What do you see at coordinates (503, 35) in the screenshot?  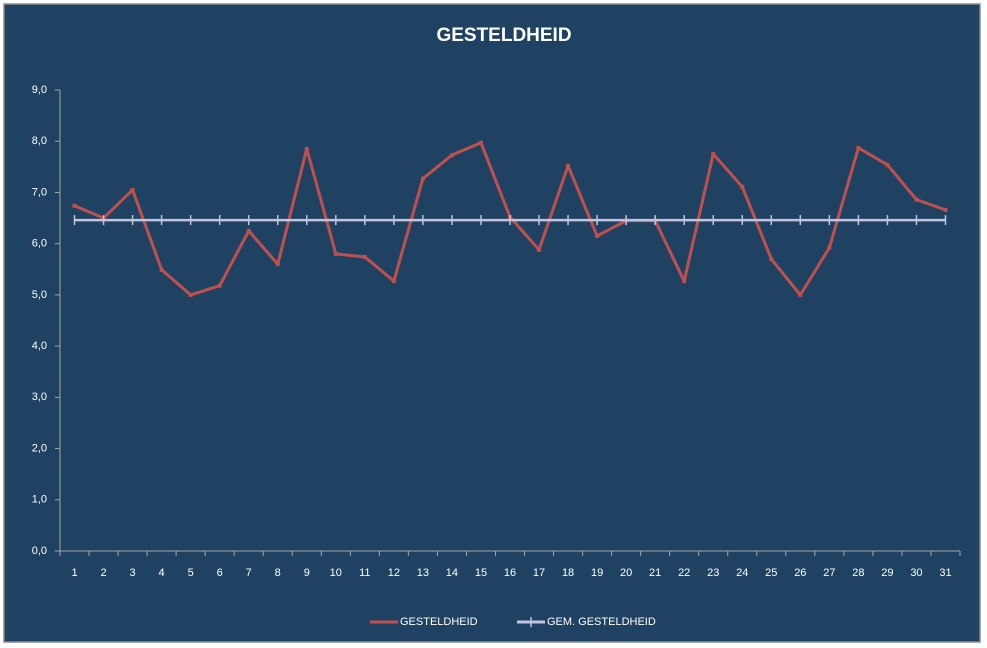 I see `chart-title: GESTELDHEID` at bounding box center [503, 35].